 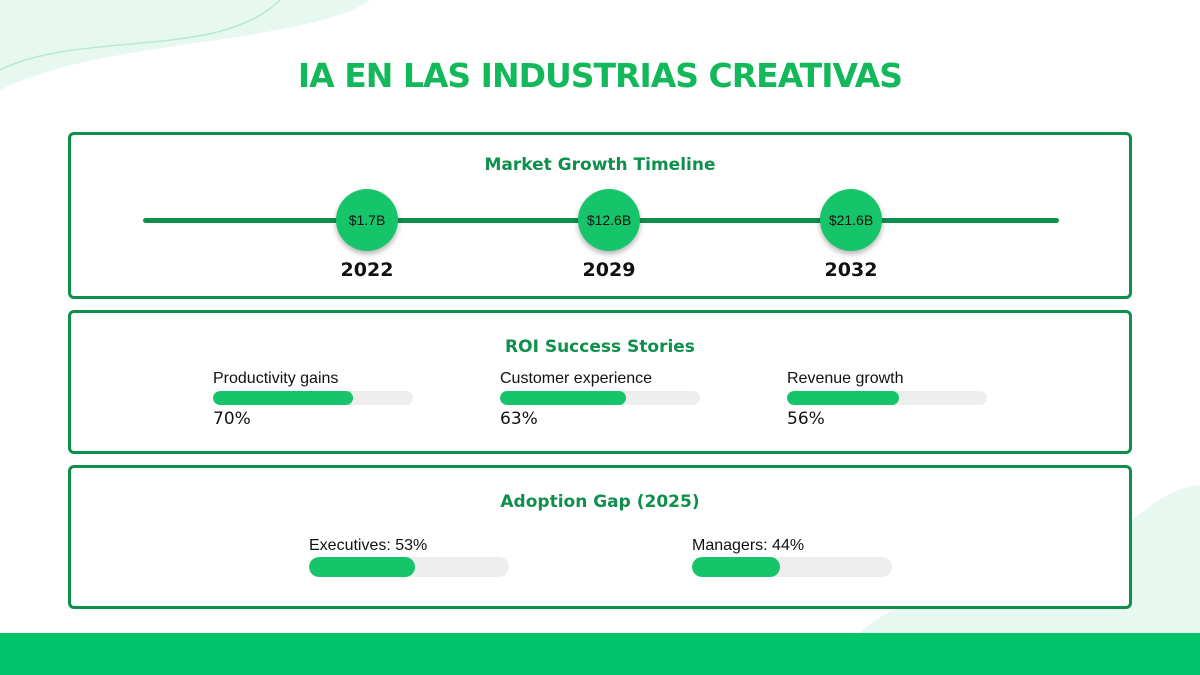 I want to click on timeline-year: 2022, so click(x=367, y=270).